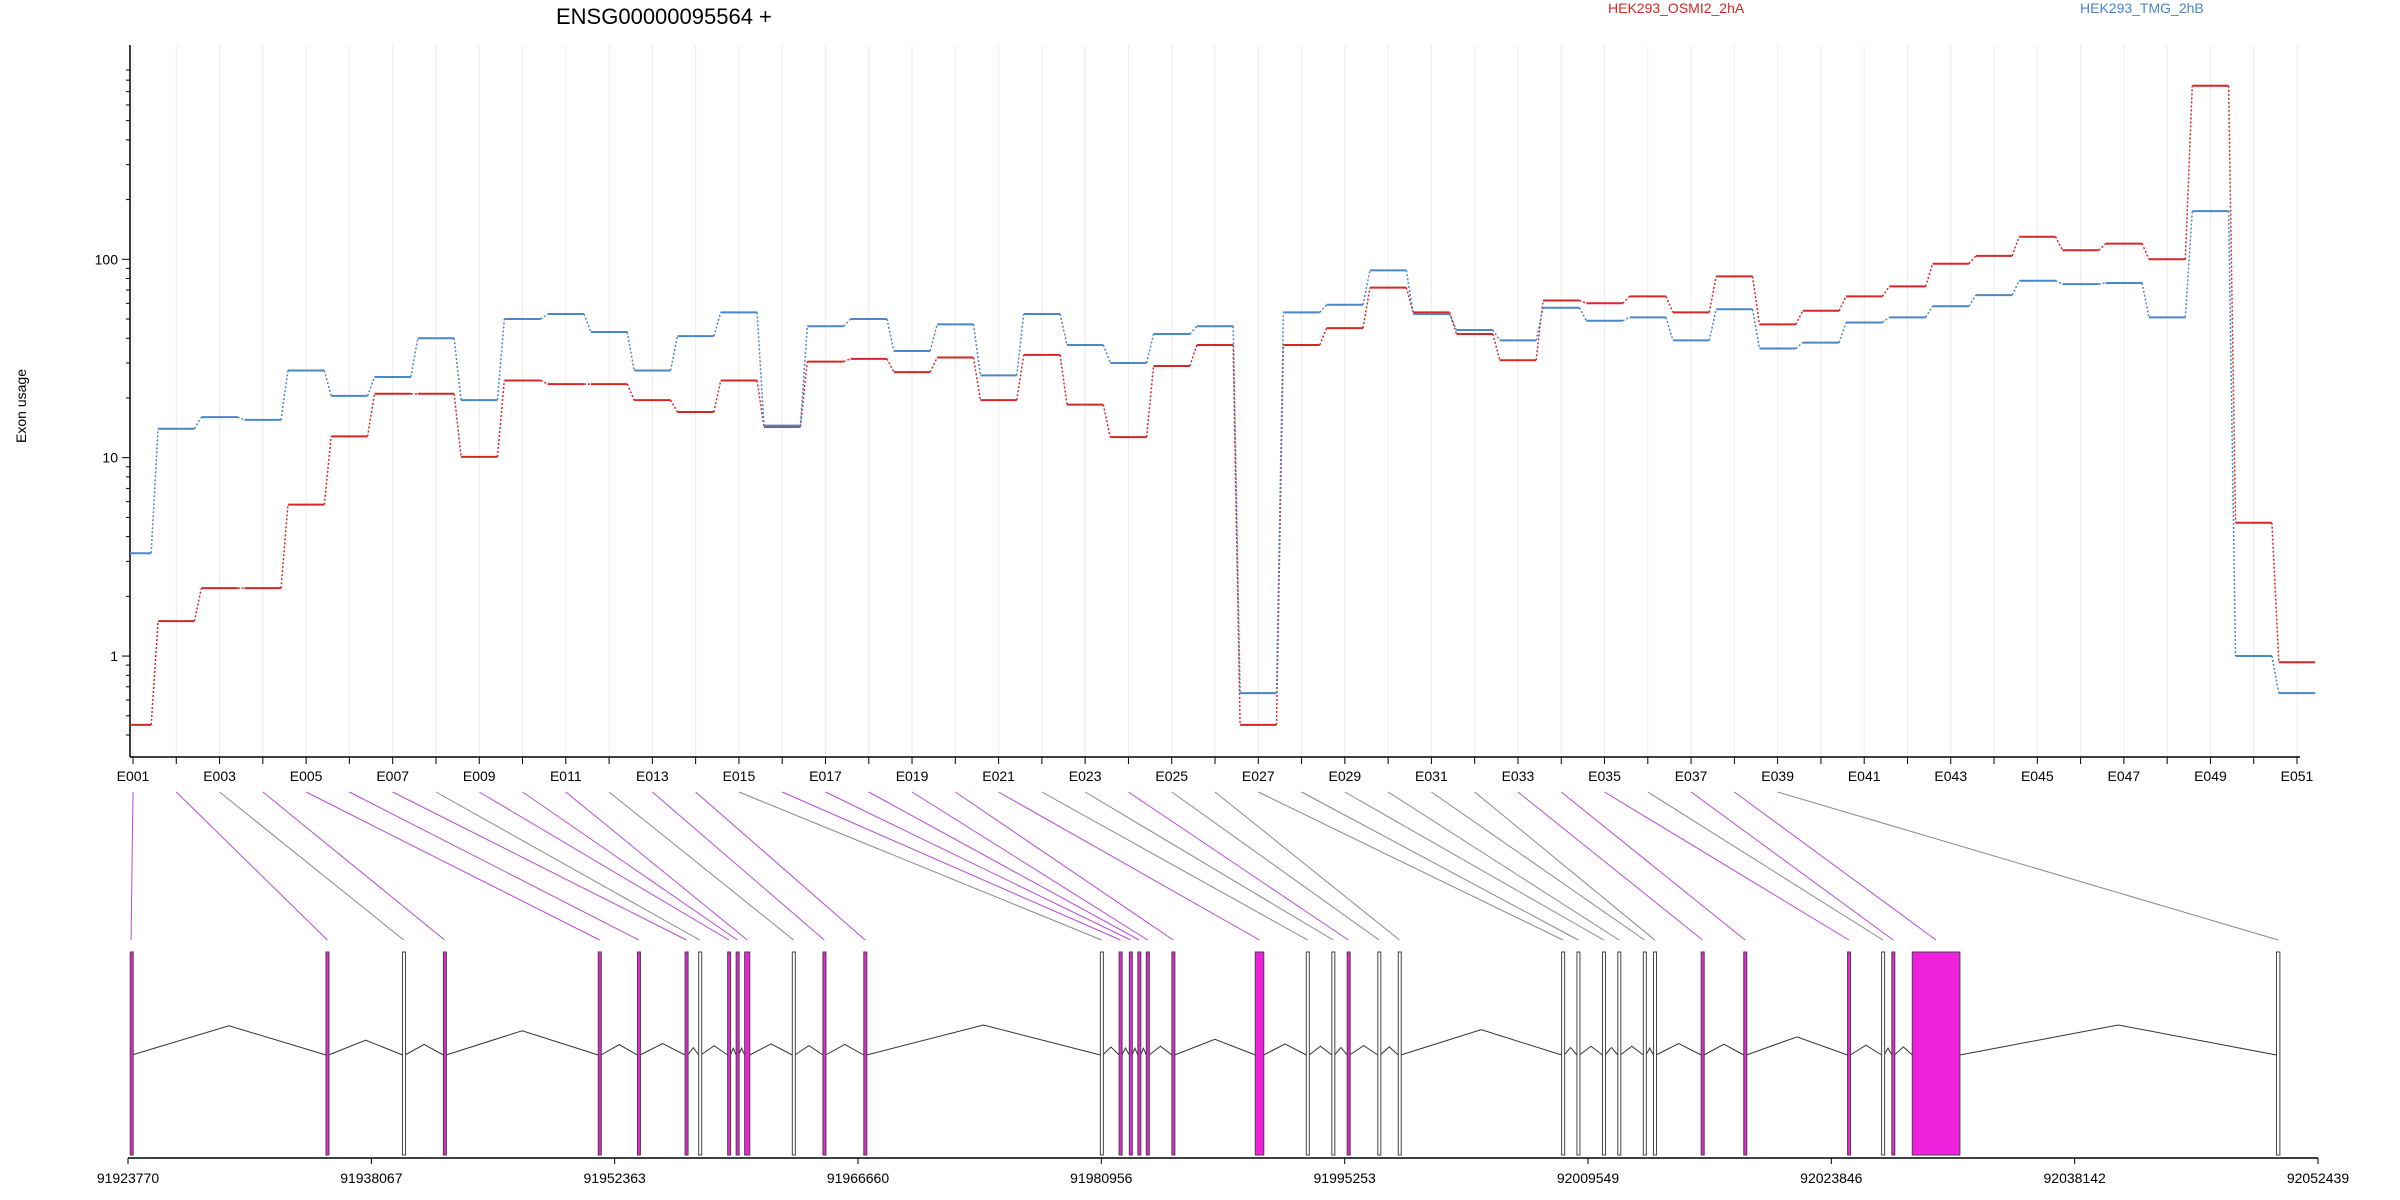 The image size is (2400, 1200). Describe the element at coordinates (21, 406) in the screenshot. I see `y-axis-label: Exon usage` at that location.